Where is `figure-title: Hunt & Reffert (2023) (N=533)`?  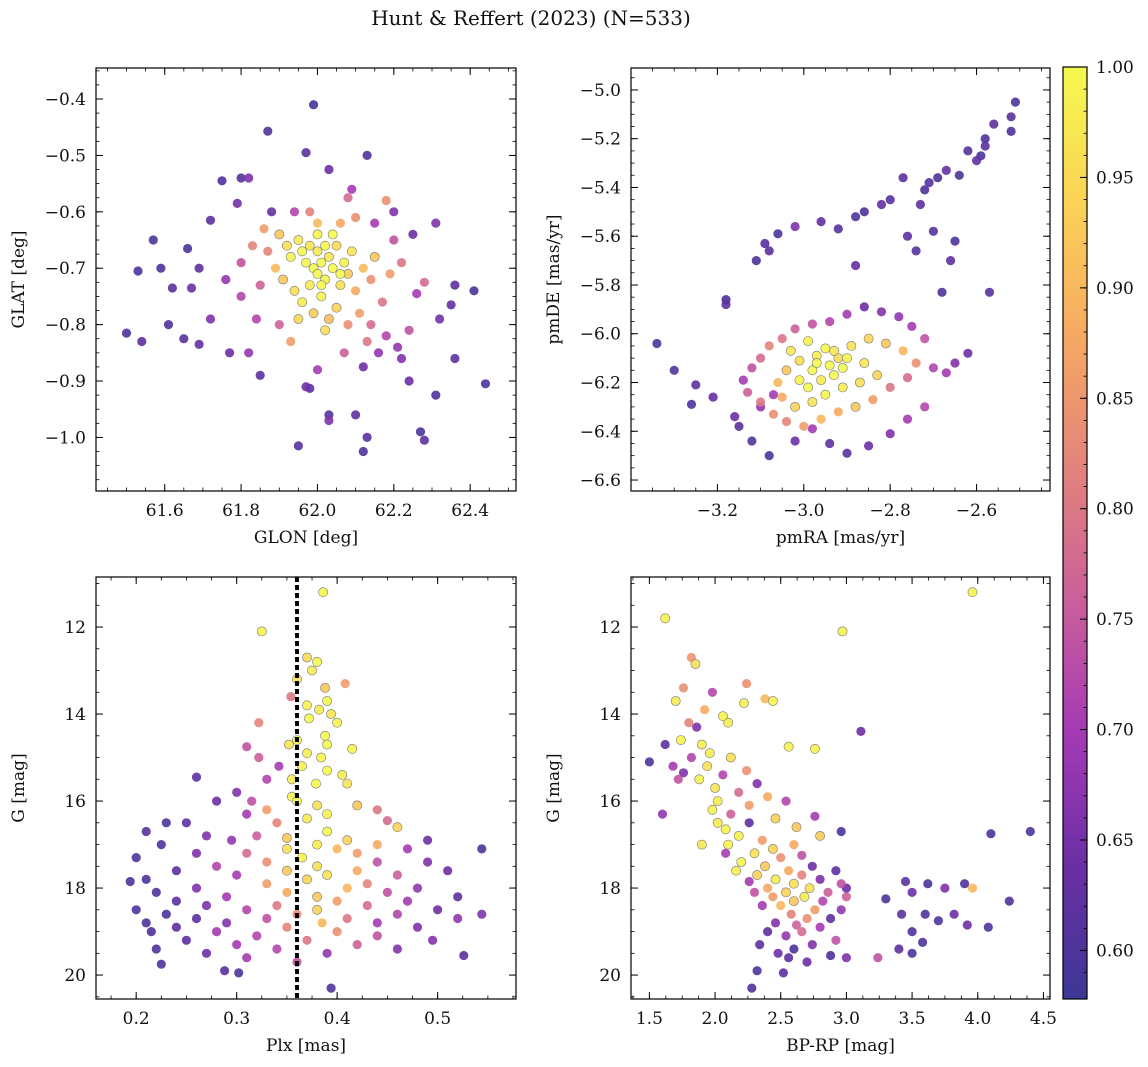 figure-title: Hunt & Reffert (2023) (N=533) is located at coordinates (531, 18).